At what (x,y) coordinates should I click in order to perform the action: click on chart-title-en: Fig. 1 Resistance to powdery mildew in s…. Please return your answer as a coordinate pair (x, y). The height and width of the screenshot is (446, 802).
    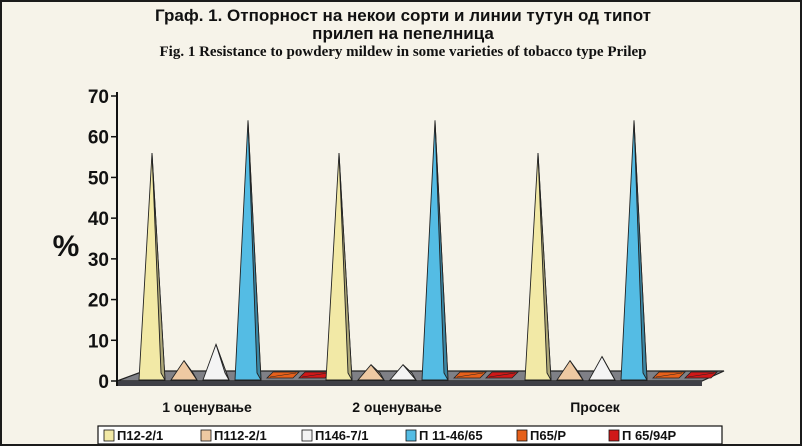
    Looking at the image, I should click on (403, 52).